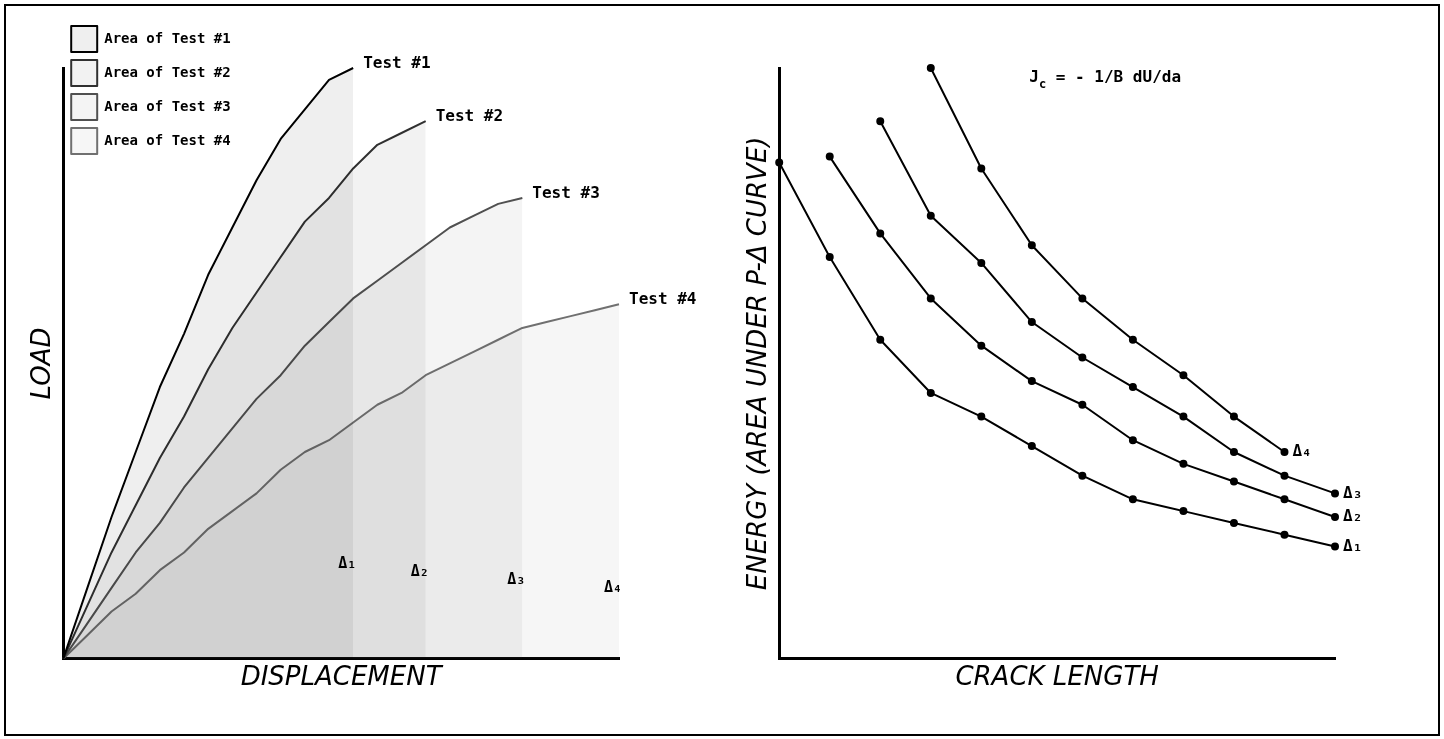 The width and height of the screenshot is (1444, 739). I want to click on annotation: Test #2, so click(469, 116).